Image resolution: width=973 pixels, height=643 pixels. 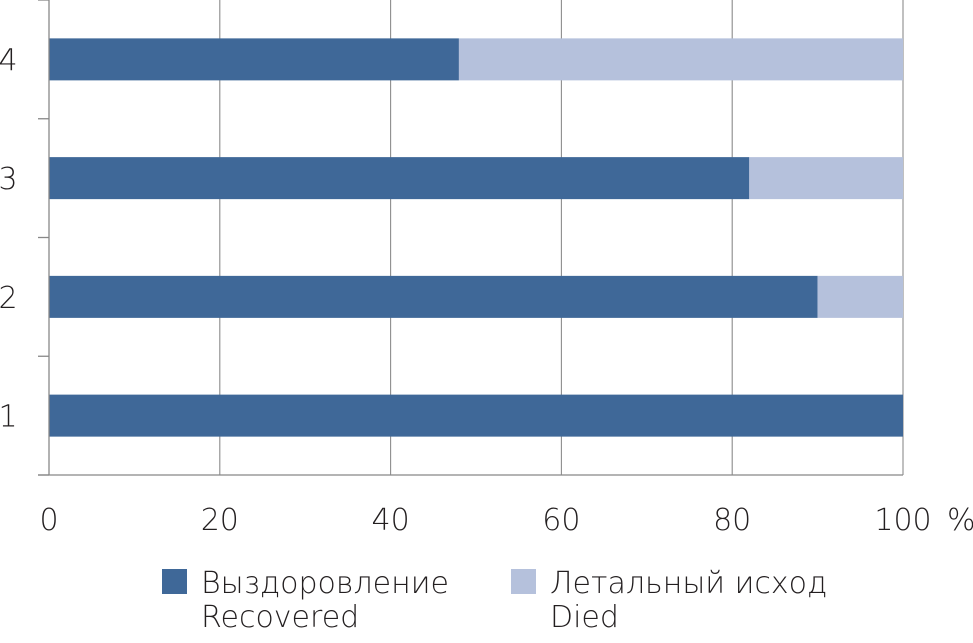 I want to click on legend-label-died: Летальный исход Died, so click(x=688, y=601).